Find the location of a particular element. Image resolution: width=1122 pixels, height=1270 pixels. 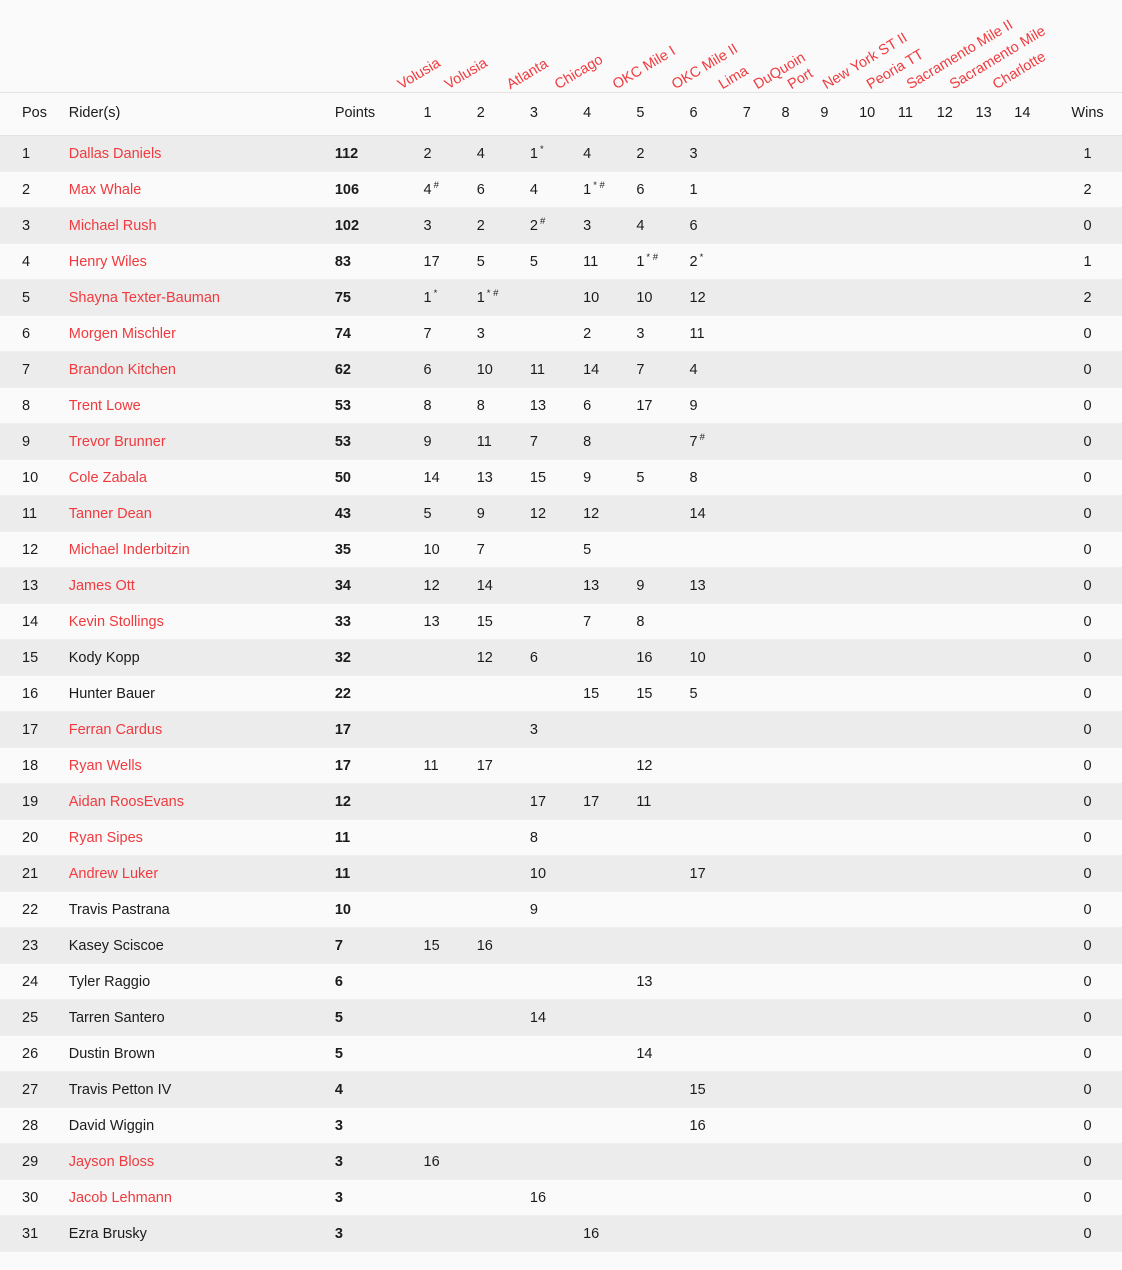

rider-link: Max Whale is located at coordinates (105, 189).